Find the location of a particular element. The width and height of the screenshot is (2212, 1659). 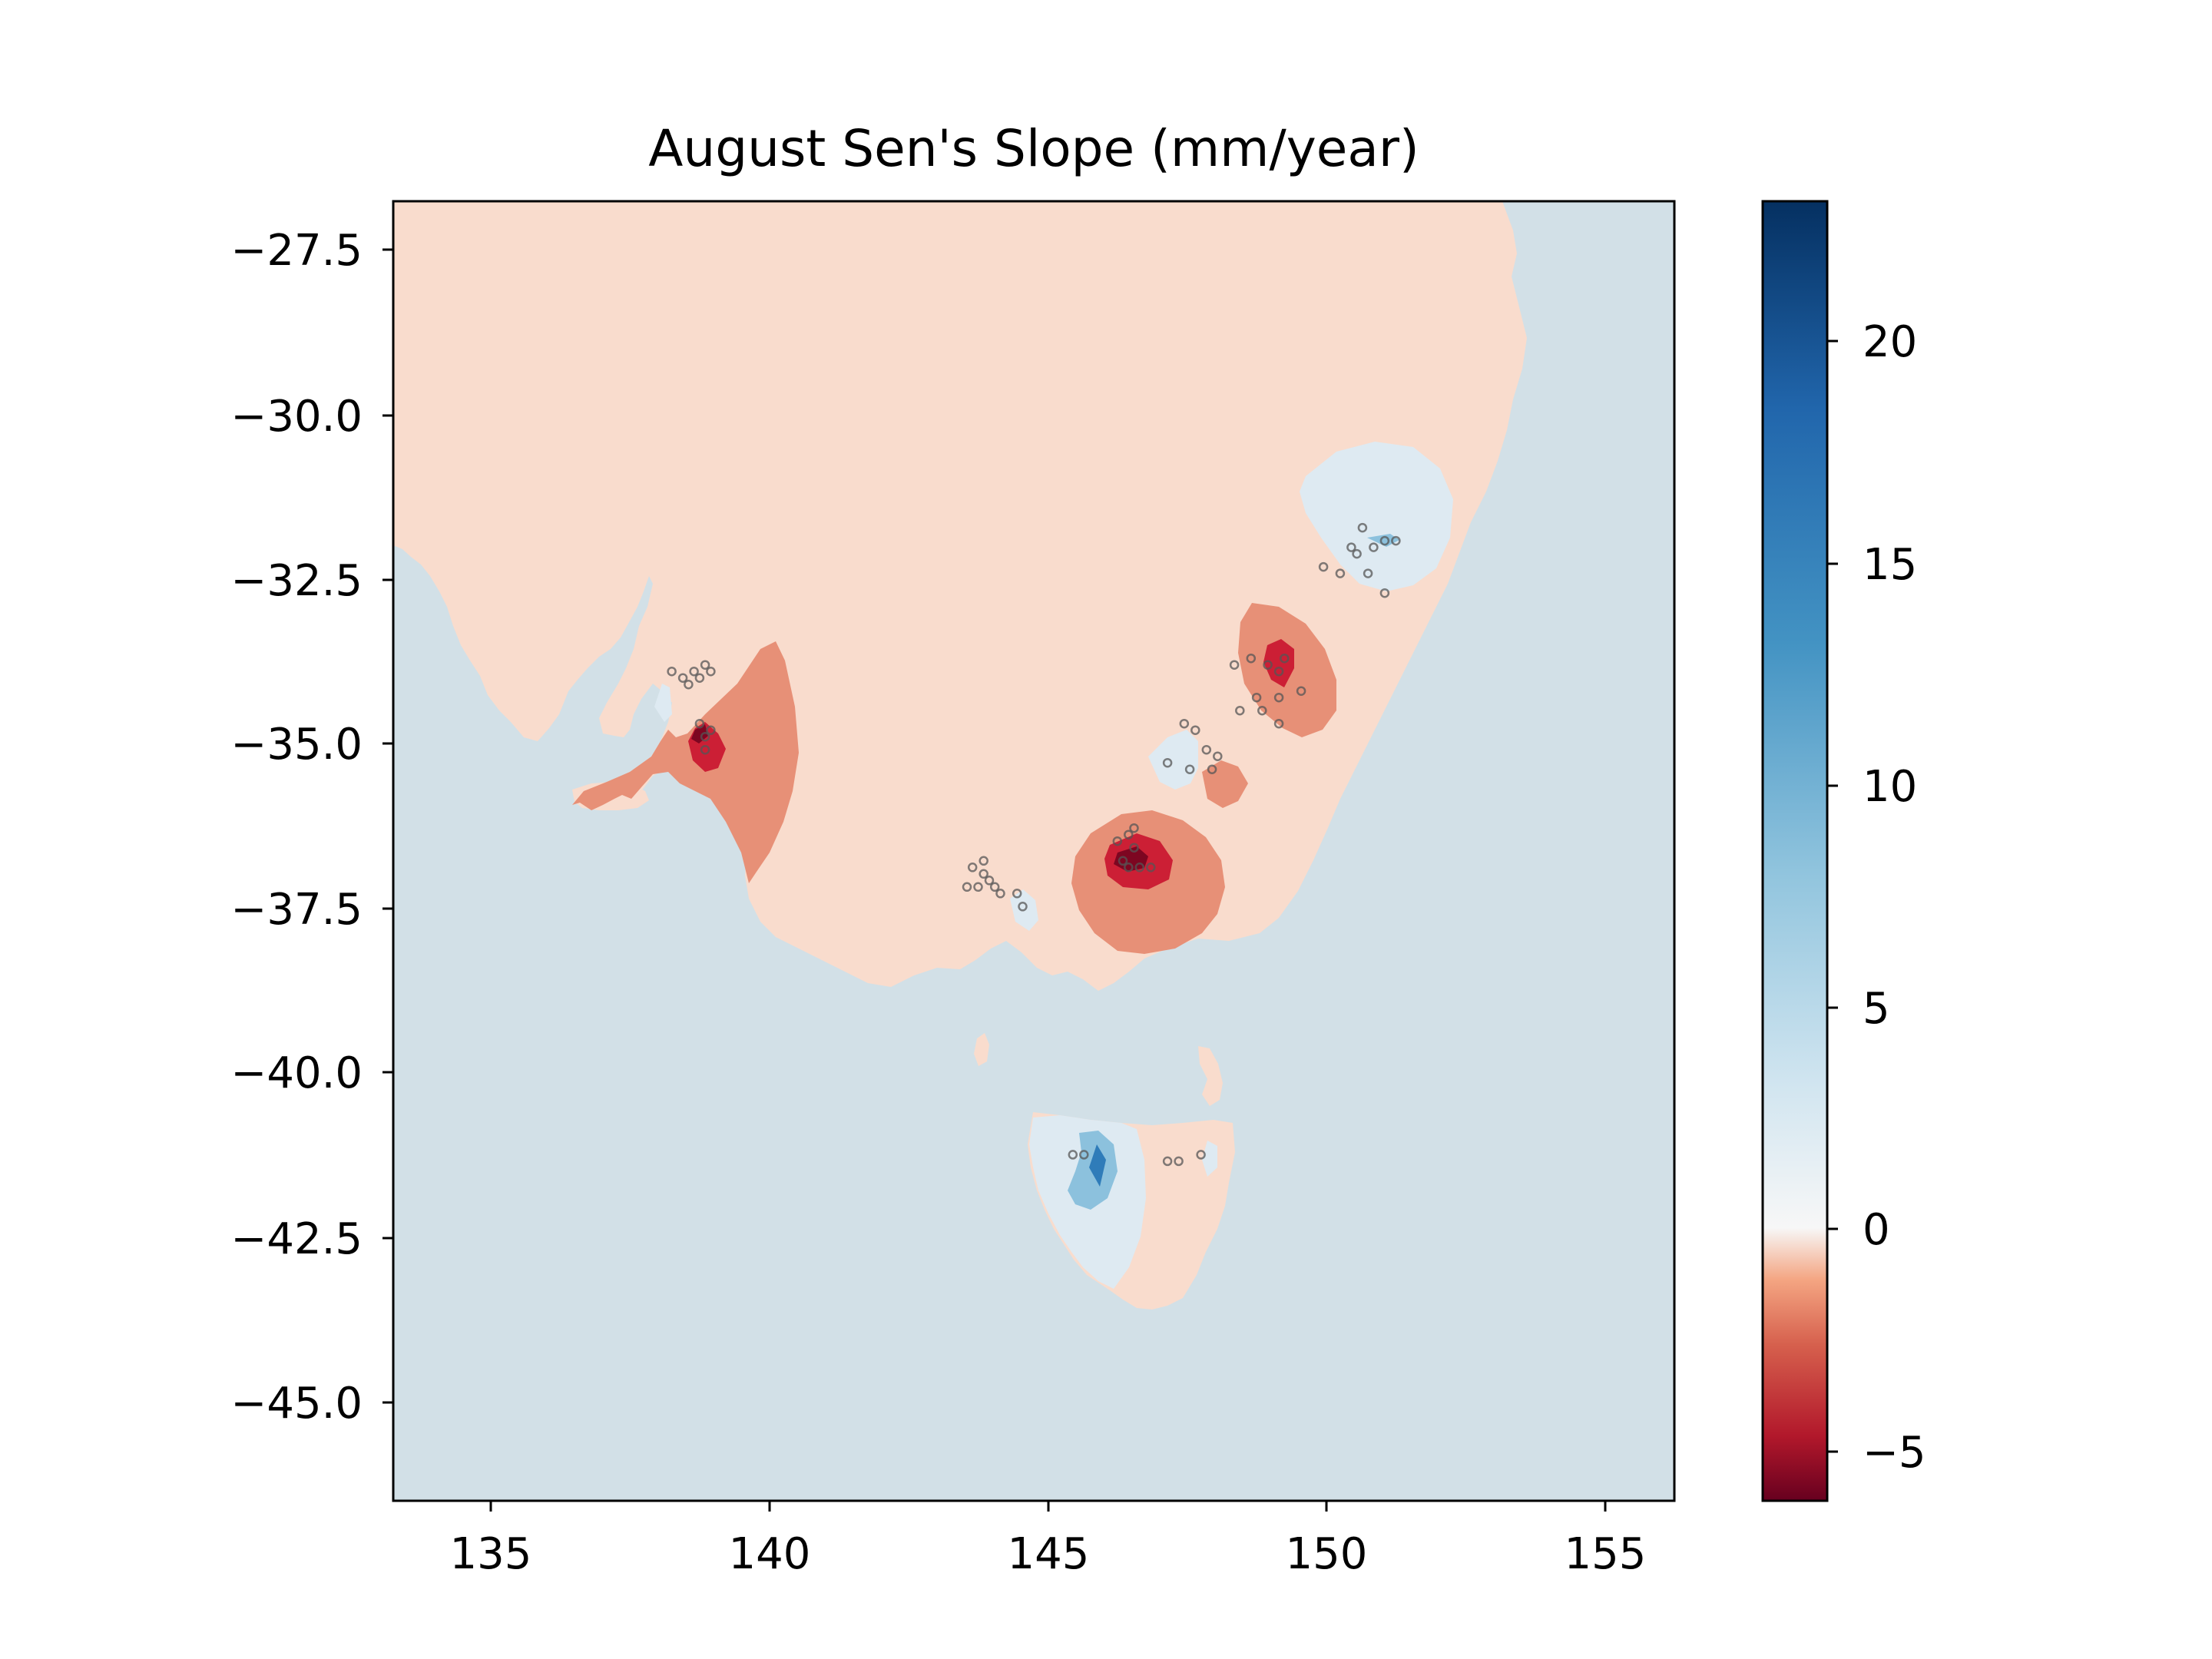

colorbar-tick-label: 5 is located at coordinates (1877, 1009).